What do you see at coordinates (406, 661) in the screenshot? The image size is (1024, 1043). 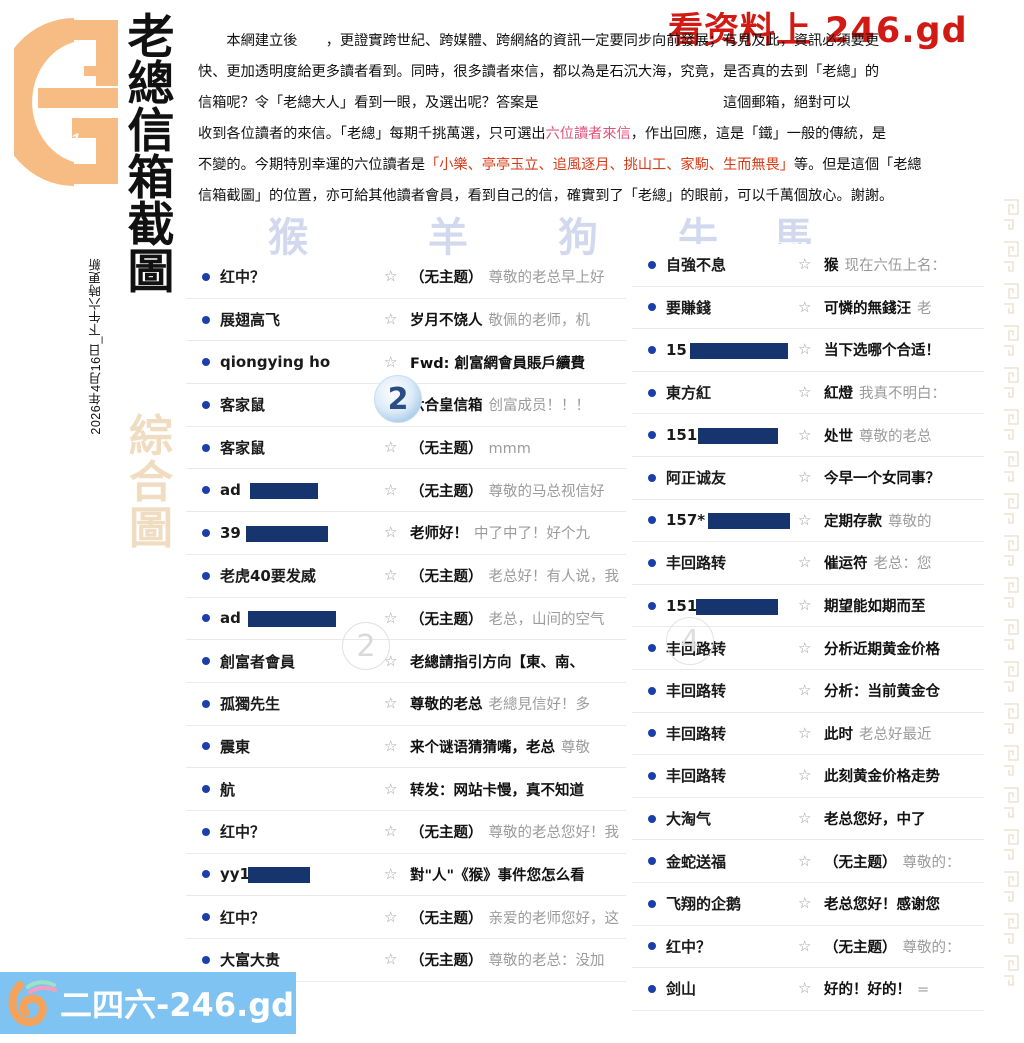 I see `mail-row: 創富者會員 ☆ 老總請指引方向【東、南、` at bounding box center [406, 661].